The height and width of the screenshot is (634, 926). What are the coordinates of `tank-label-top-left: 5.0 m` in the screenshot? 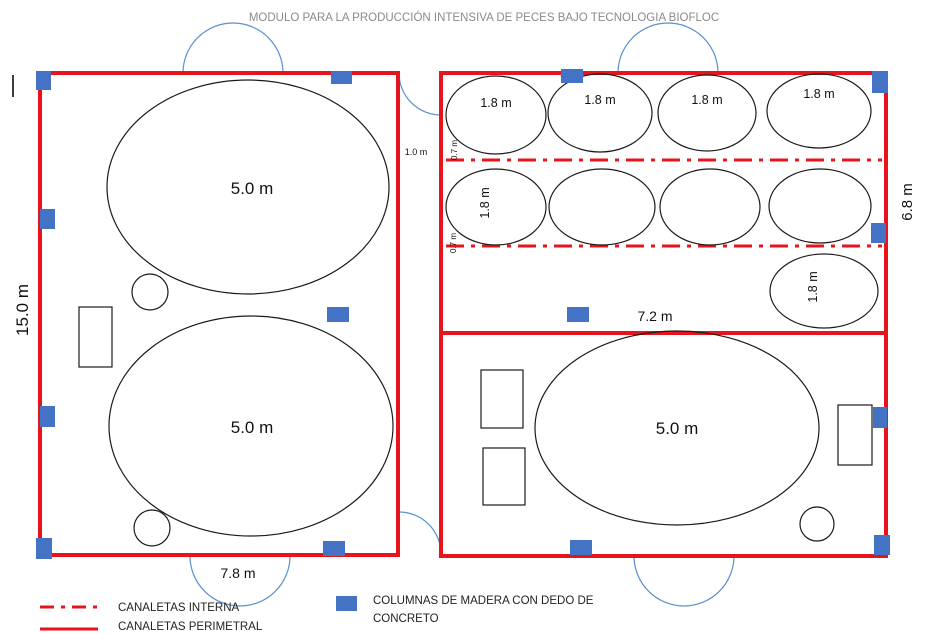 It's located at (252, 188).